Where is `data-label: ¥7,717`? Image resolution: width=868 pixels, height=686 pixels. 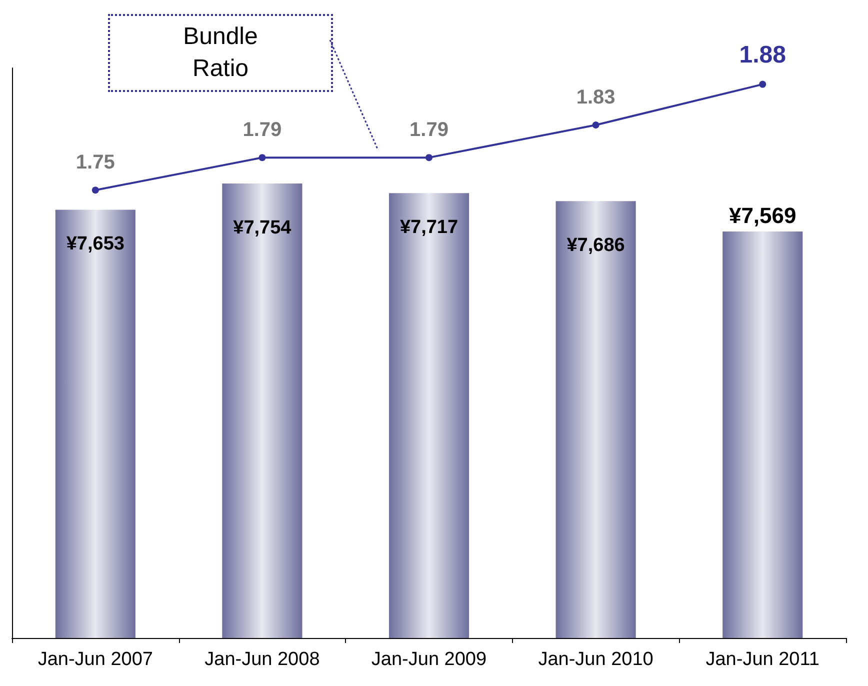
data-label: ¥7,717 is located at coordinates (429, 227).